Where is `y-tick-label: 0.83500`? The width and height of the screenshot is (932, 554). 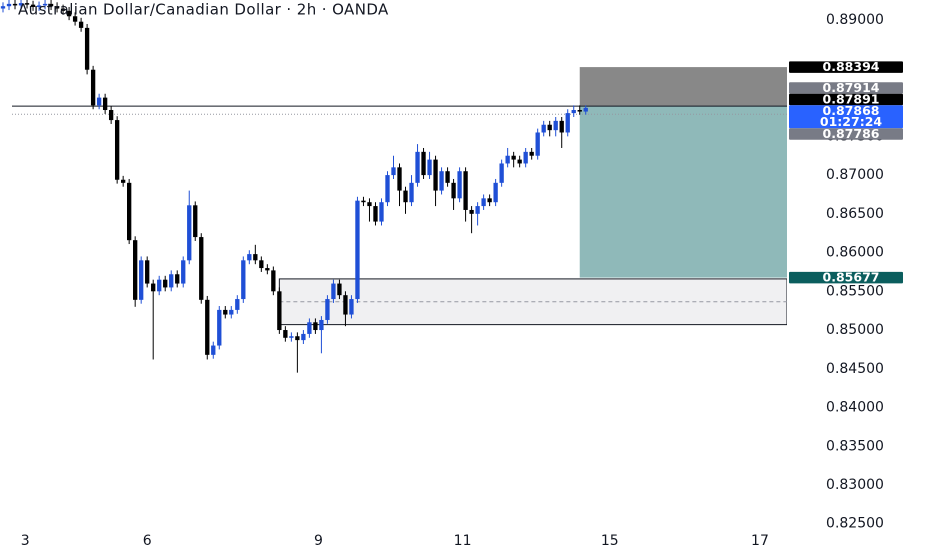
y-tick-label: 0.83500 is located at coordinates (855, 446).